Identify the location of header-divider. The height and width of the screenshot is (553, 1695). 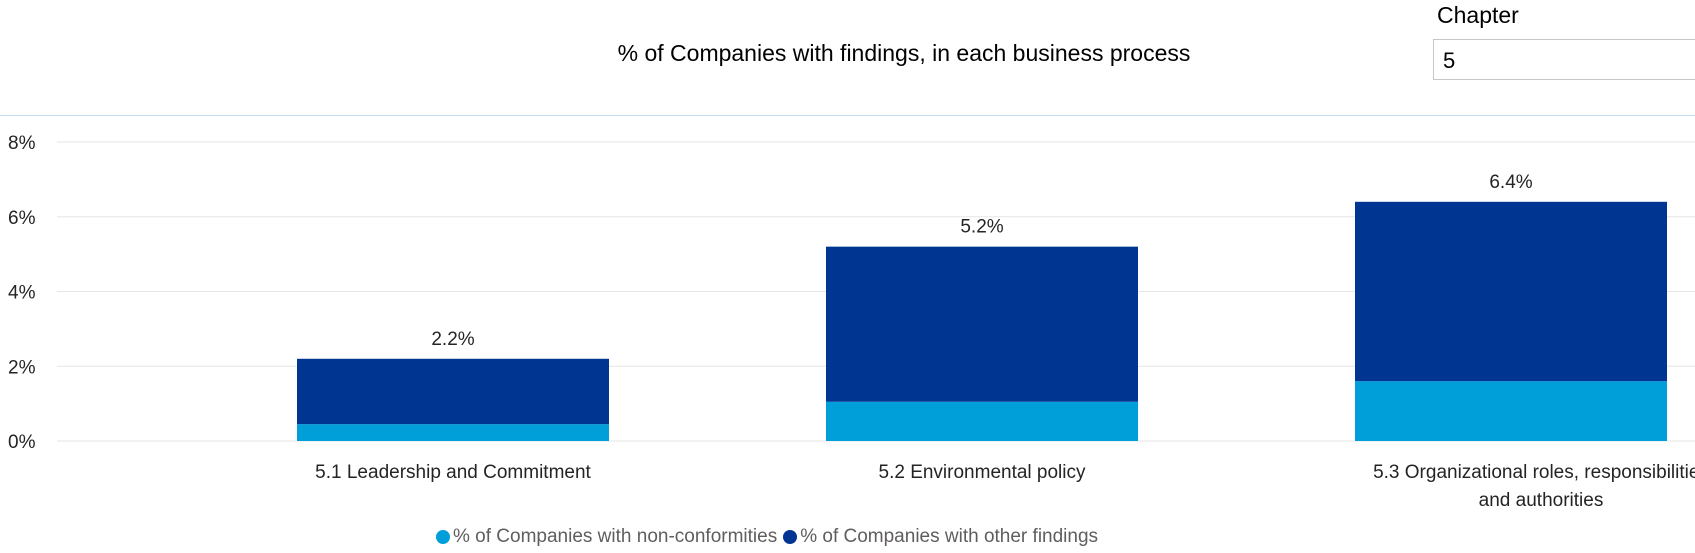
(847, 115).